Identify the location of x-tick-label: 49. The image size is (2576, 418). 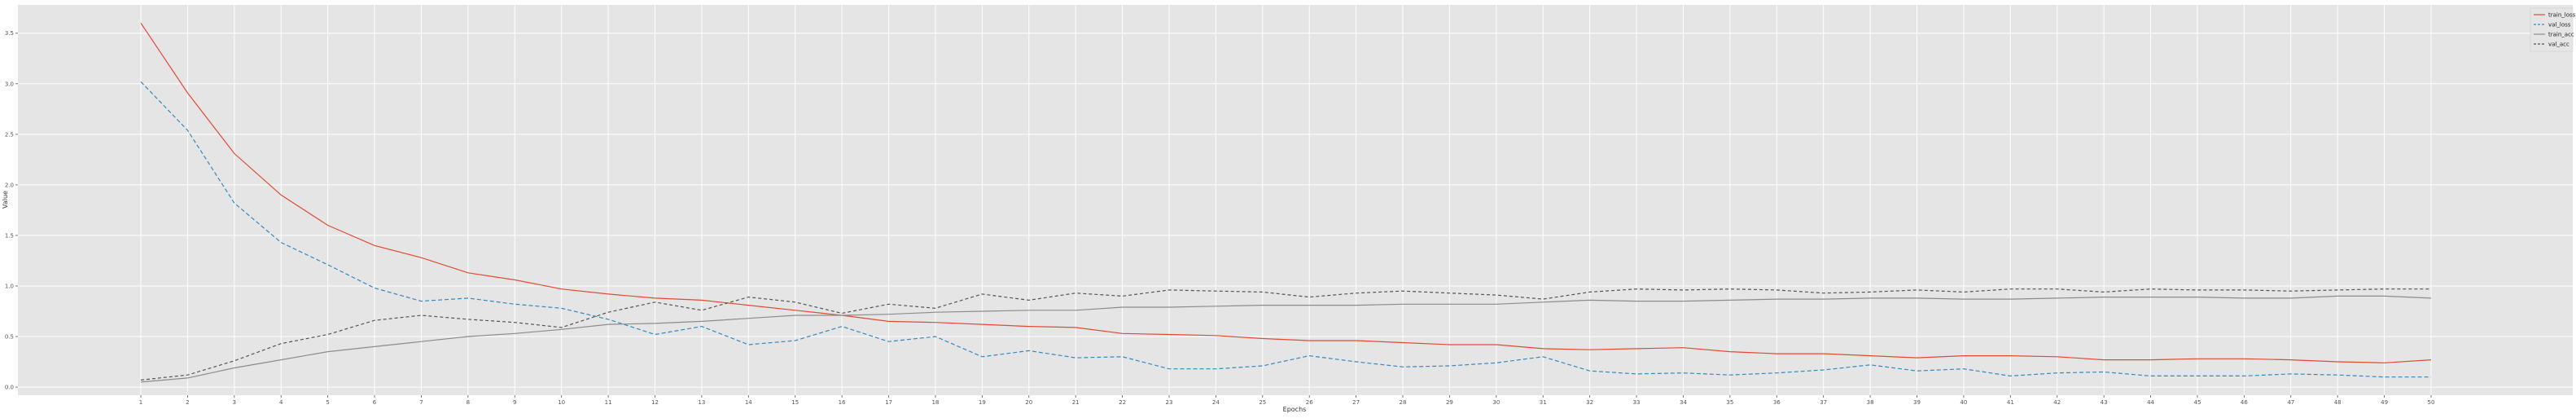
(2384, 402).